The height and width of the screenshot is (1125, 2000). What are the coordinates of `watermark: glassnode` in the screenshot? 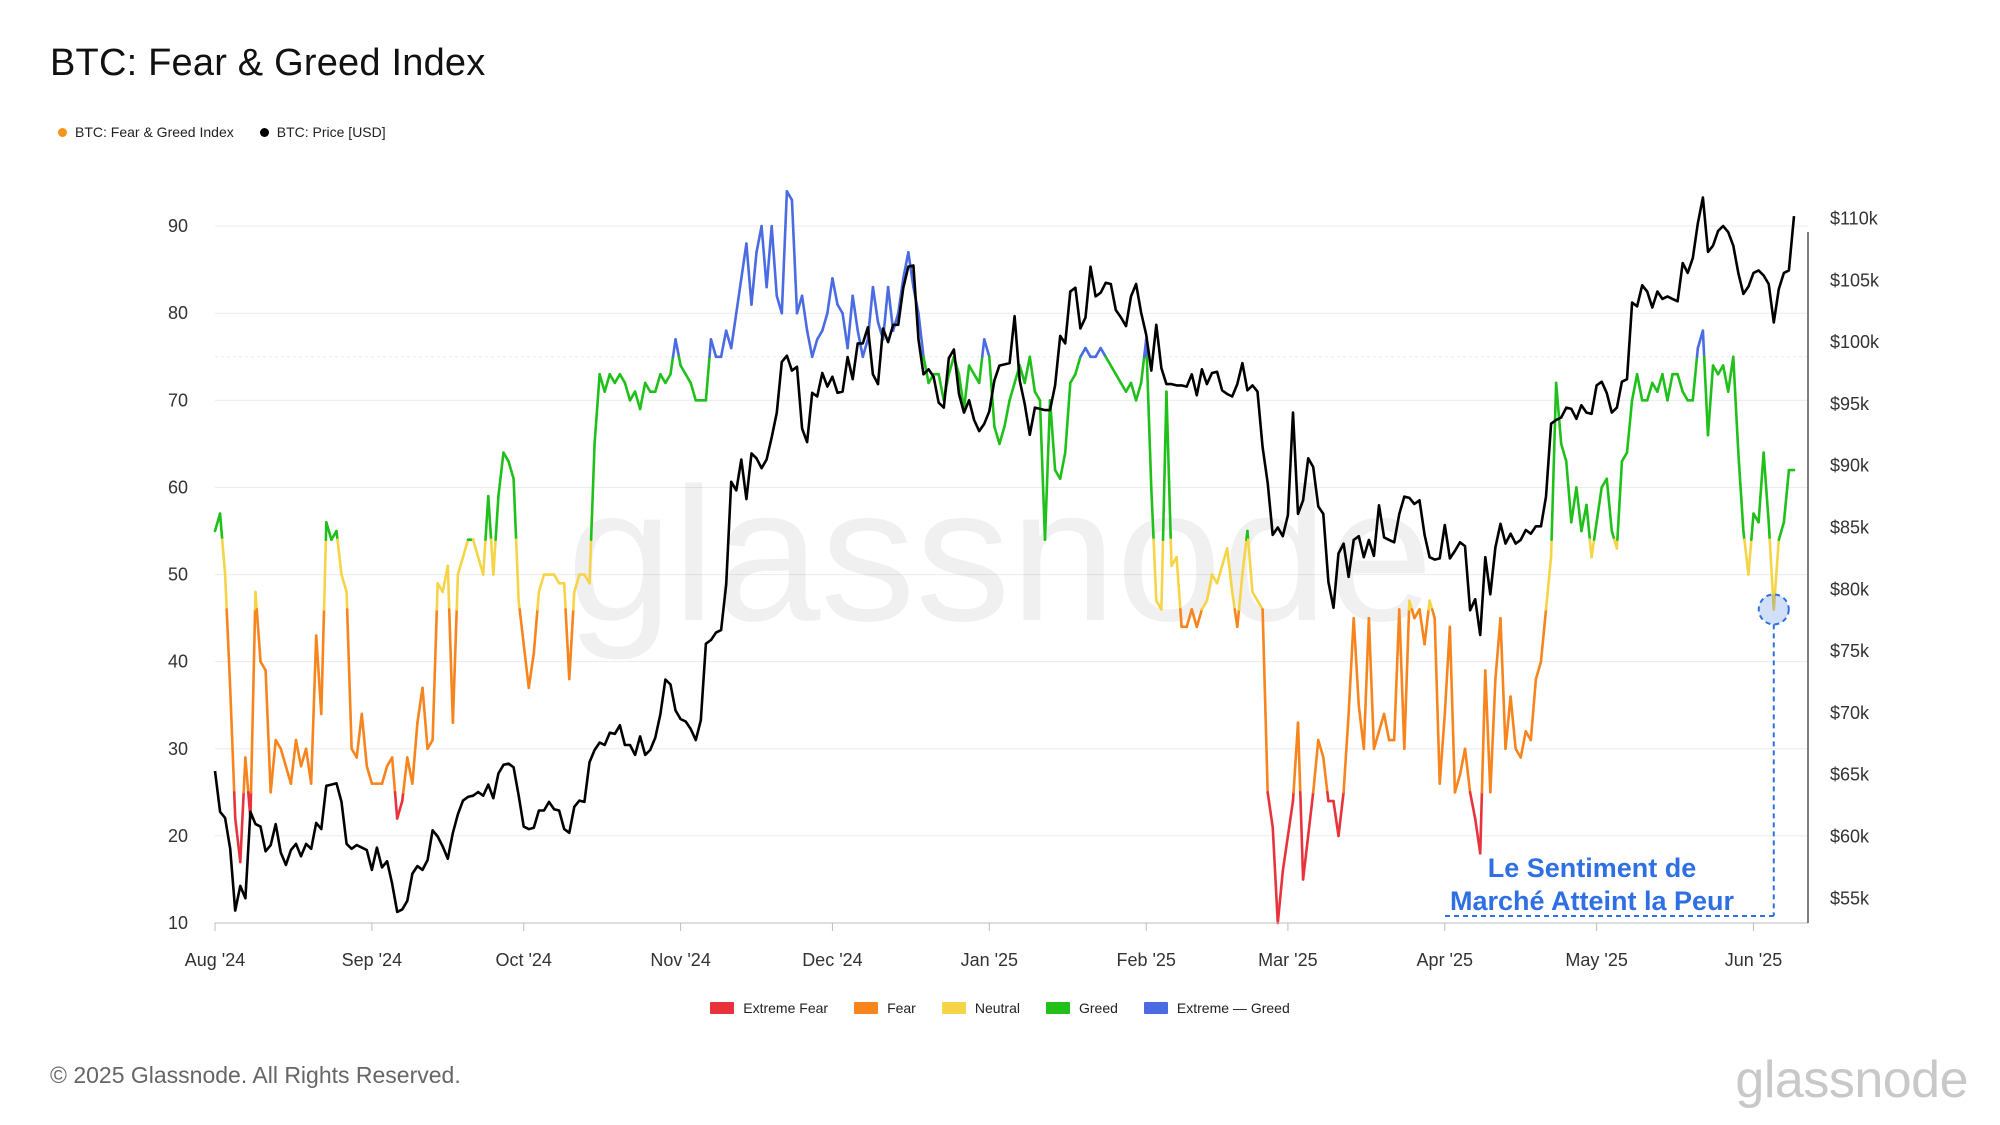 It's located at (1000, 555).